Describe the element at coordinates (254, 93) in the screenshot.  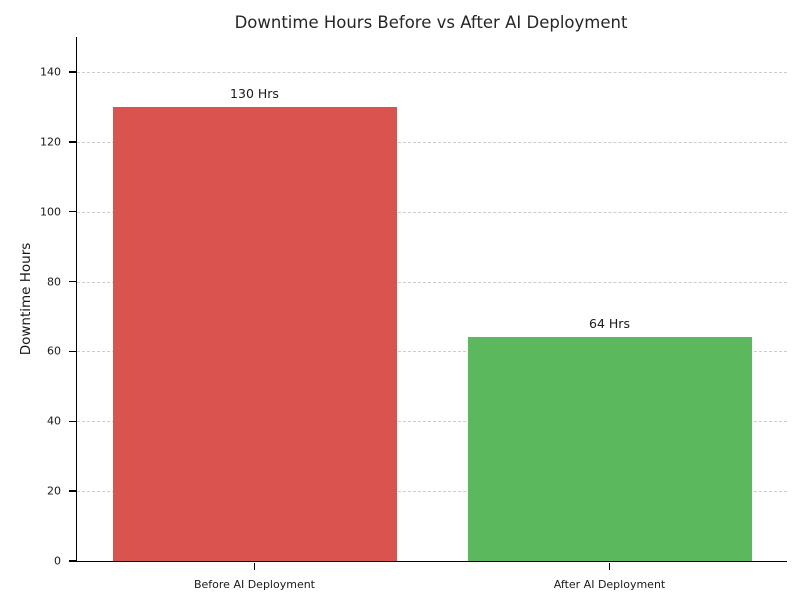
I see `bar-value-label: 130 Hrs` at that location.